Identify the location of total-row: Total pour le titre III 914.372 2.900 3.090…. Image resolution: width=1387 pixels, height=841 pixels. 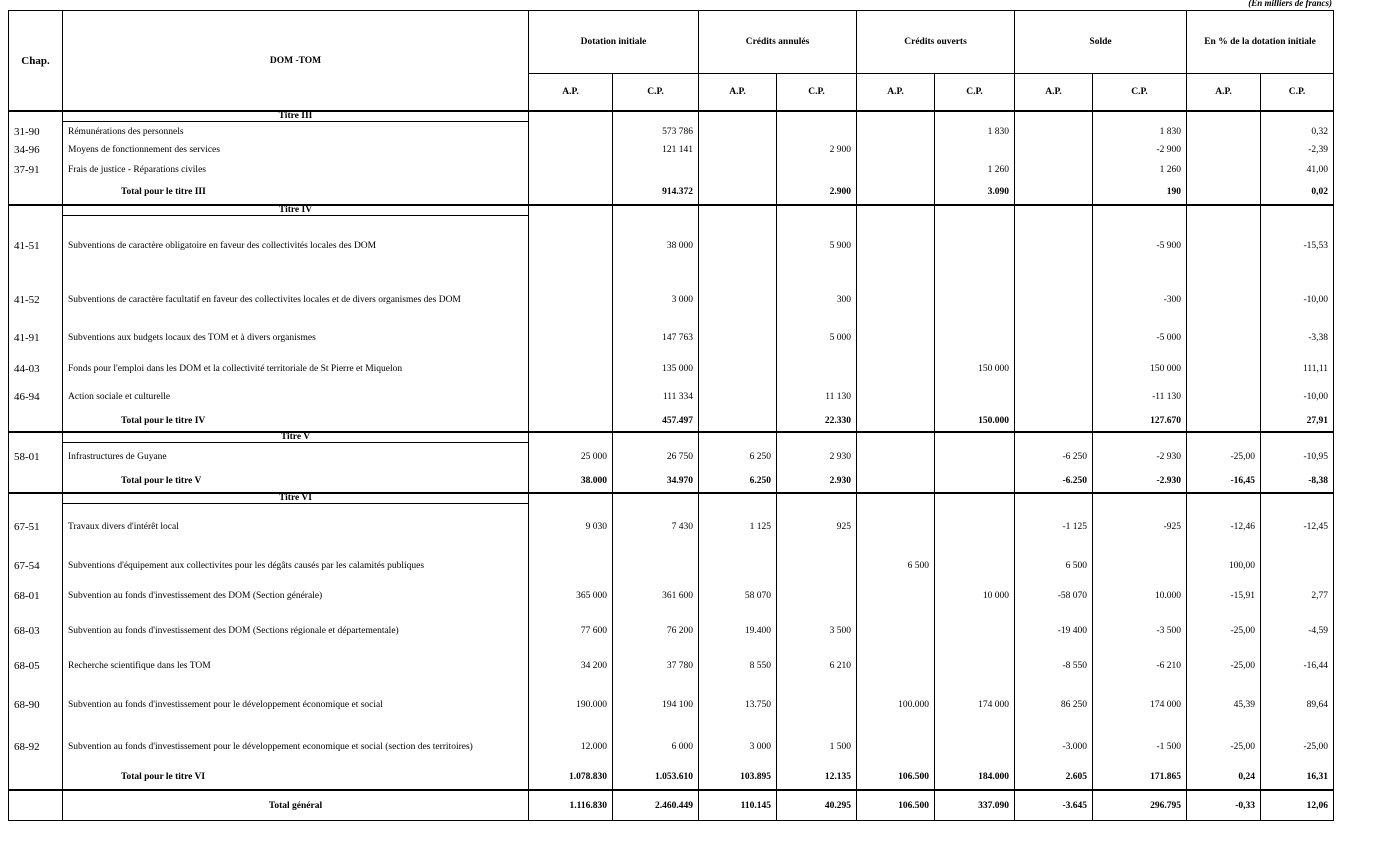
(671, 192).